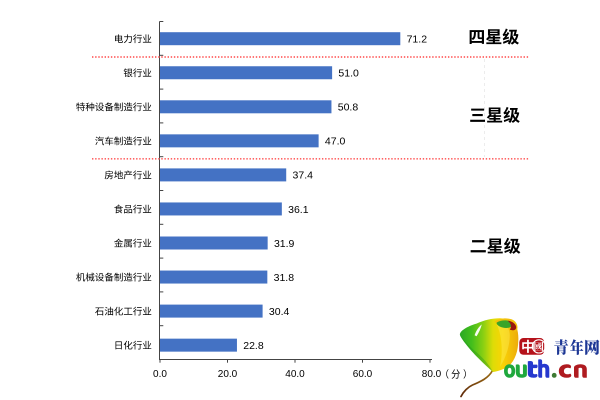 Image resolution: width=600 pixels, height=400 pixels. What do you see at coordinates (279, 312) in the screenshot?
I see `svg-text: 30.4` at bounding box center [279, 312].